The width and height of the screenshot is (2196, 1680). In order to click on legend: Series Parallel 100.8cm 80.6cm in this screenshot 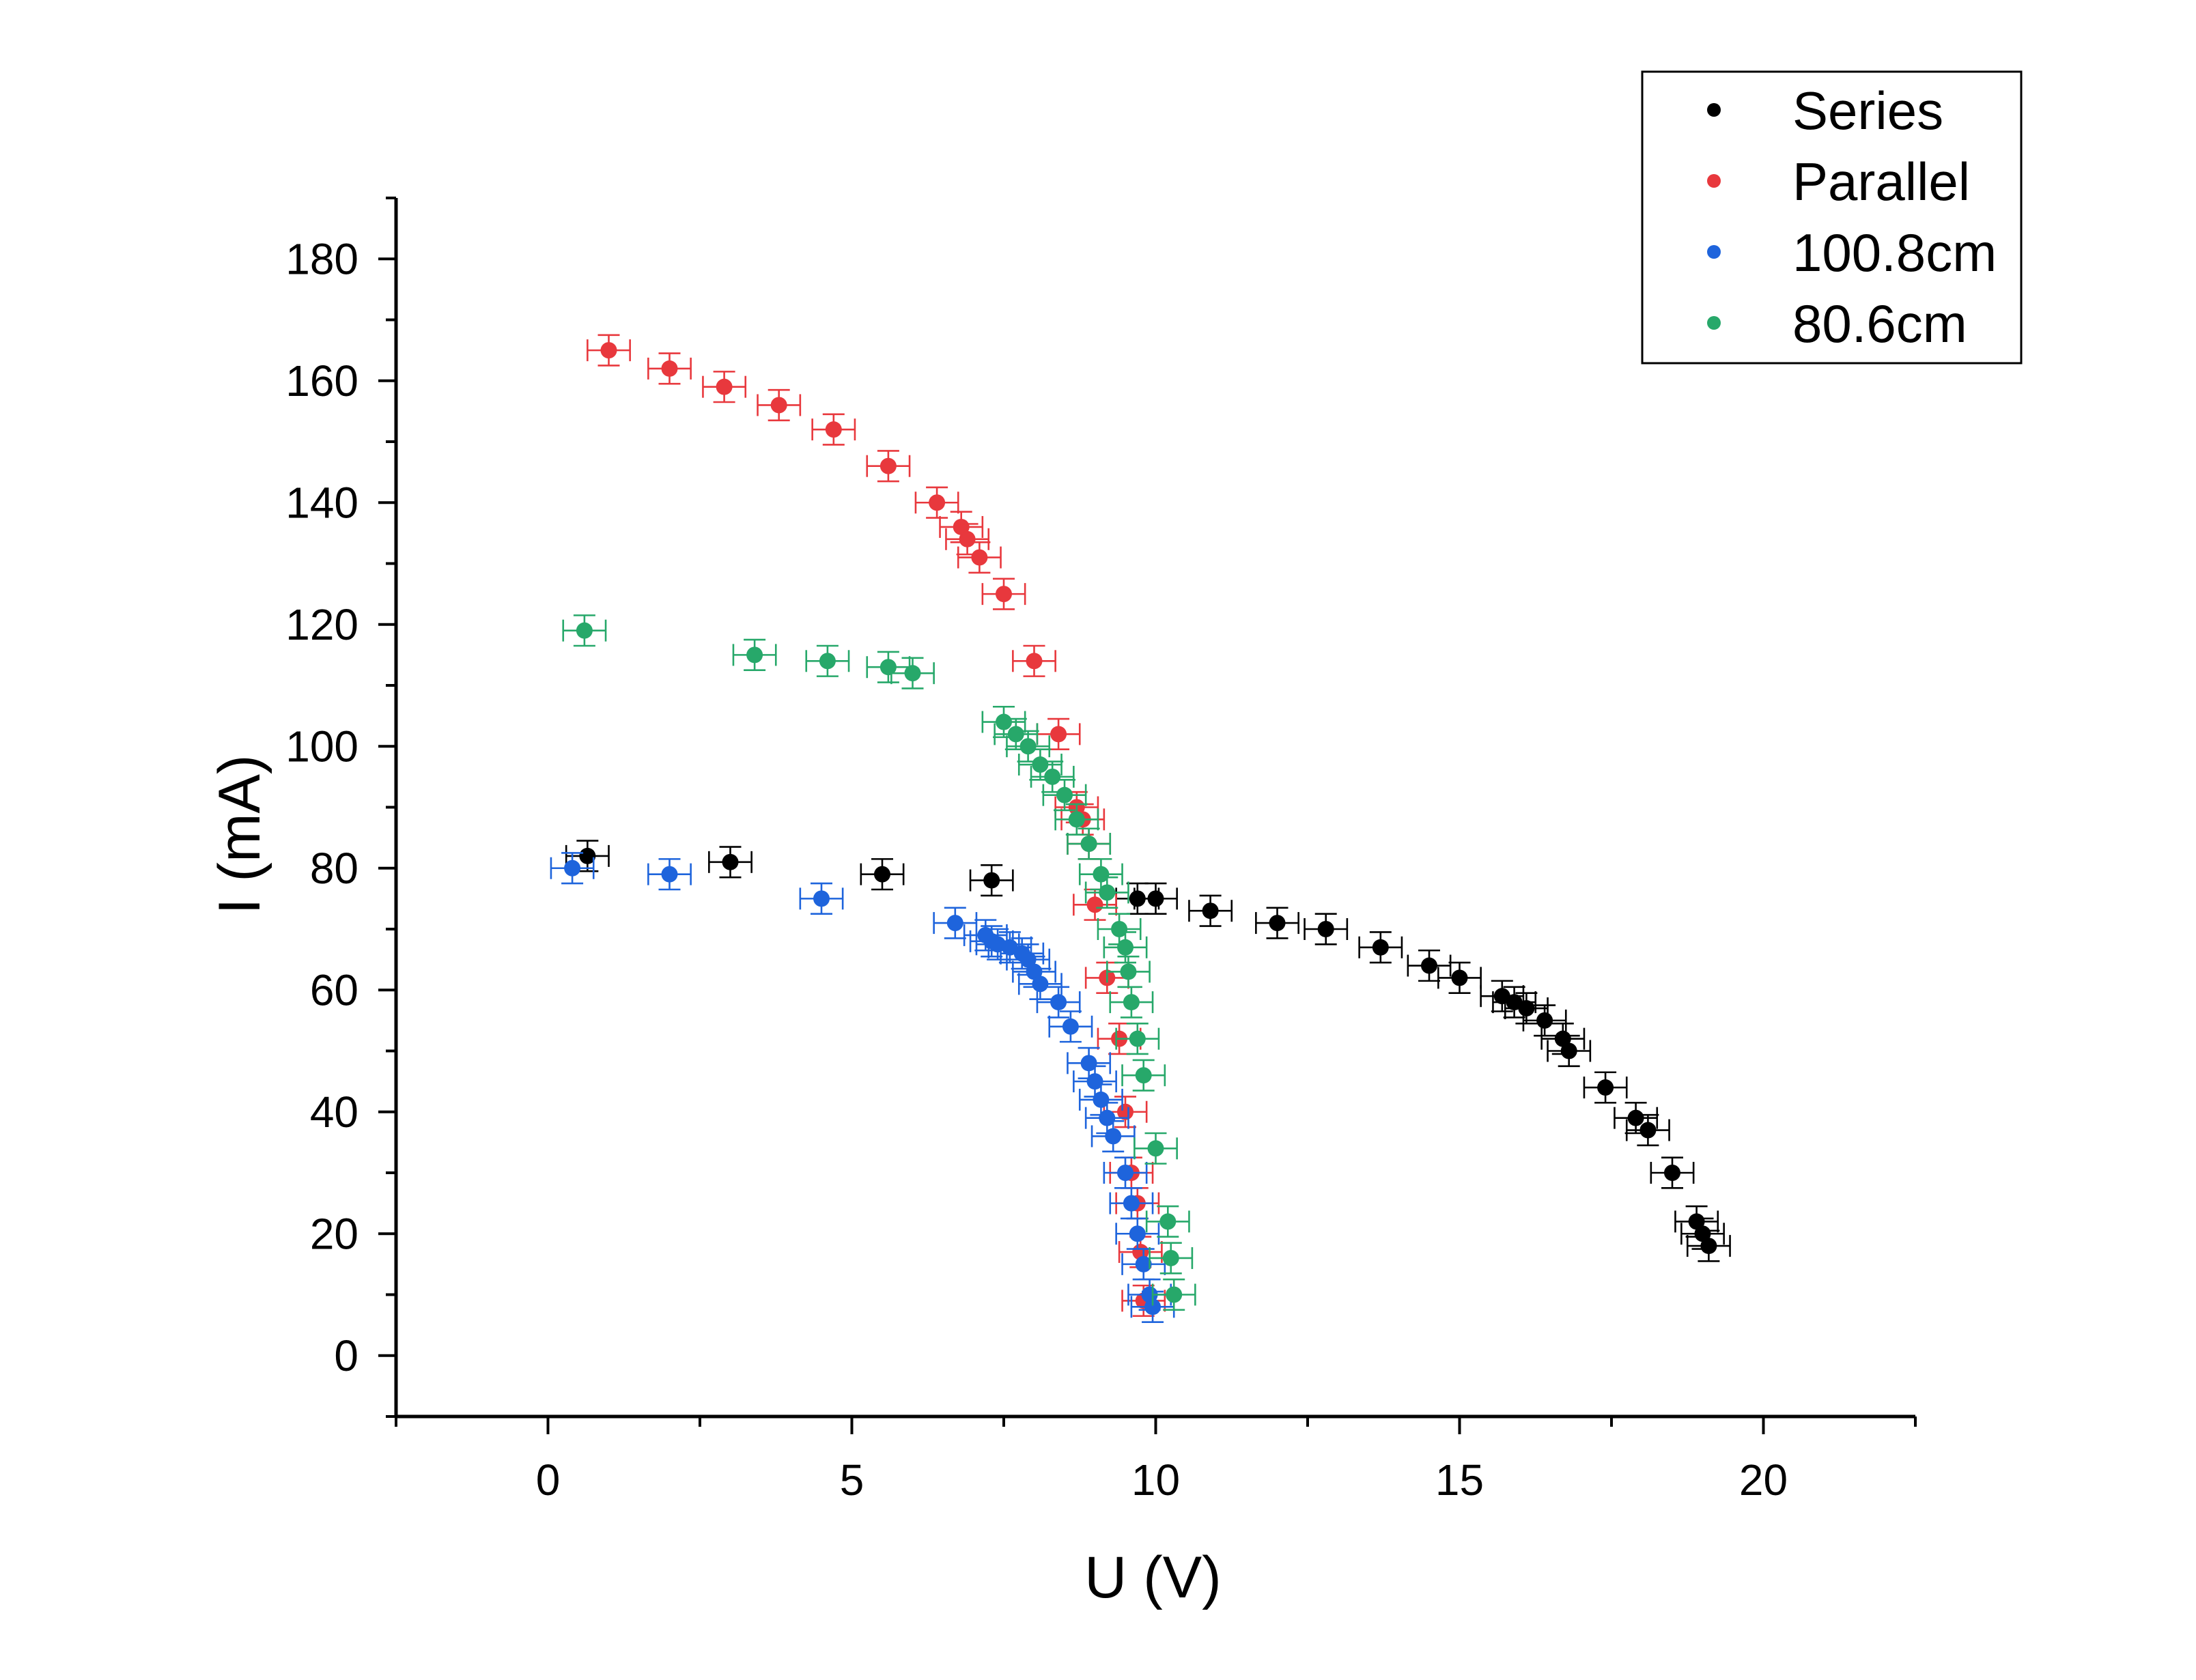, I will do `click(1832, 217)`.